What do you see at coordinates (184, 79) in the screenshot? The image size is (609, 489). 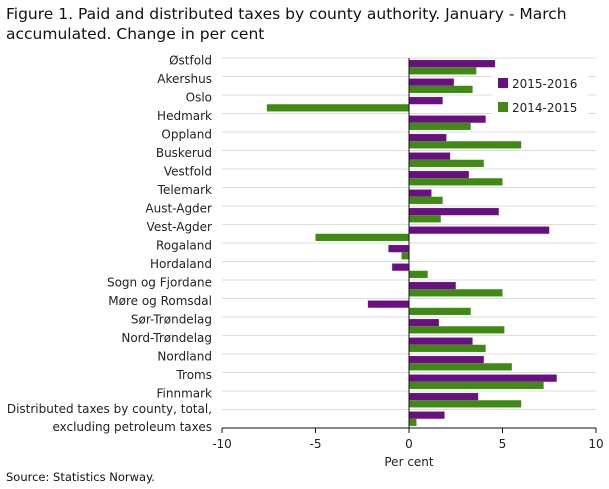 I see `category-label: Akershus` at bounding box center [184, 79].